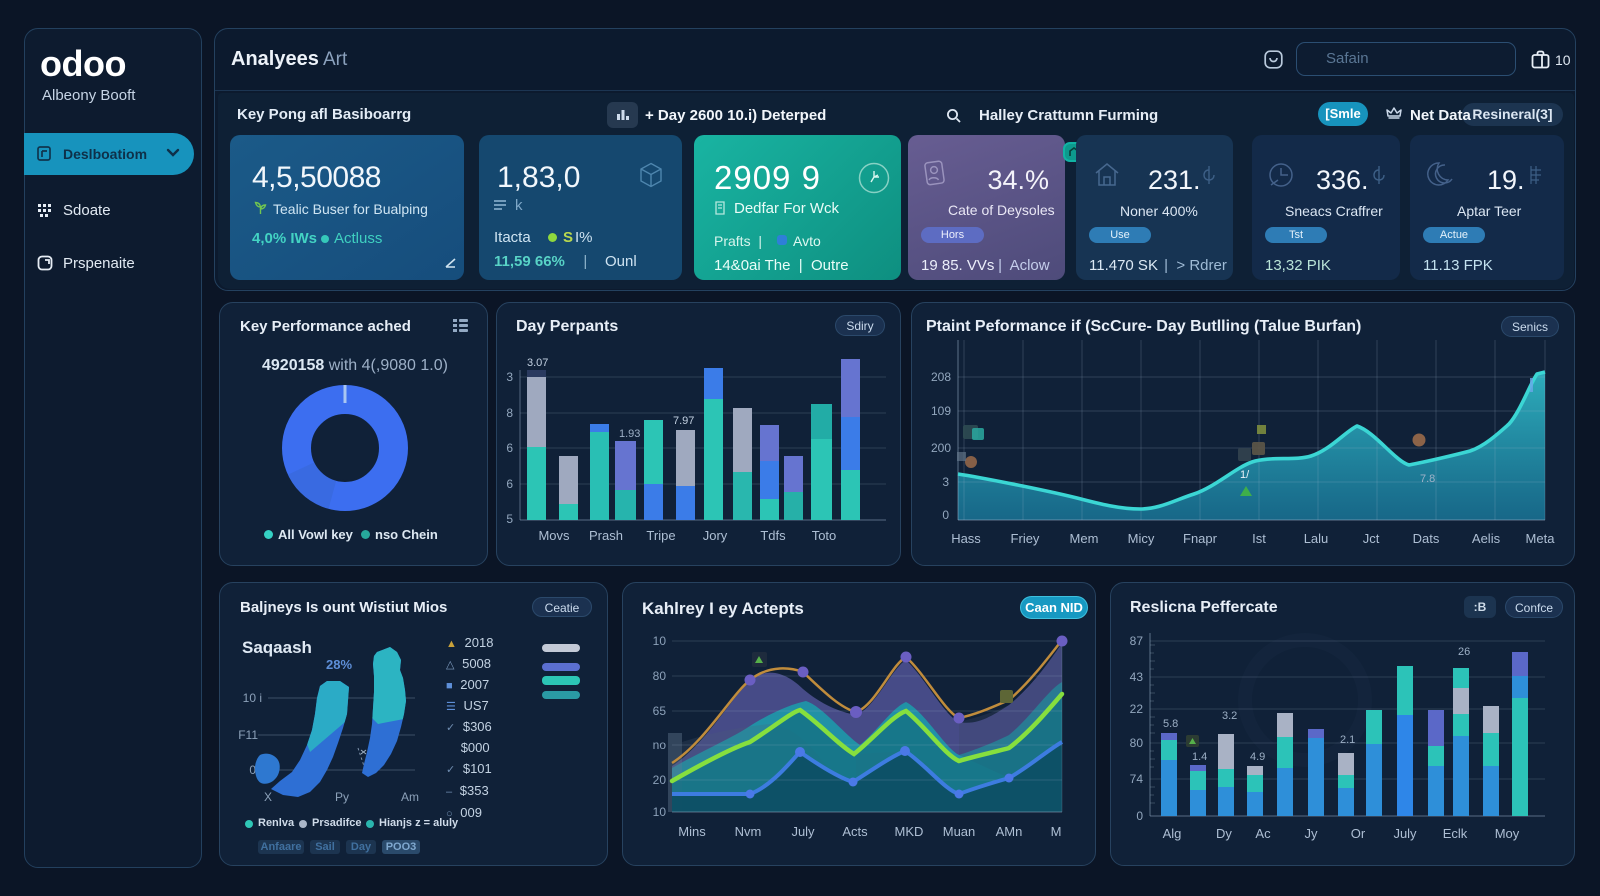 Image resolution: width=1600 pixels, height=896 pixels. Describe the element at coordinates (1009, 831) in the screenshot. I see `svg-text: AMn` at that location.